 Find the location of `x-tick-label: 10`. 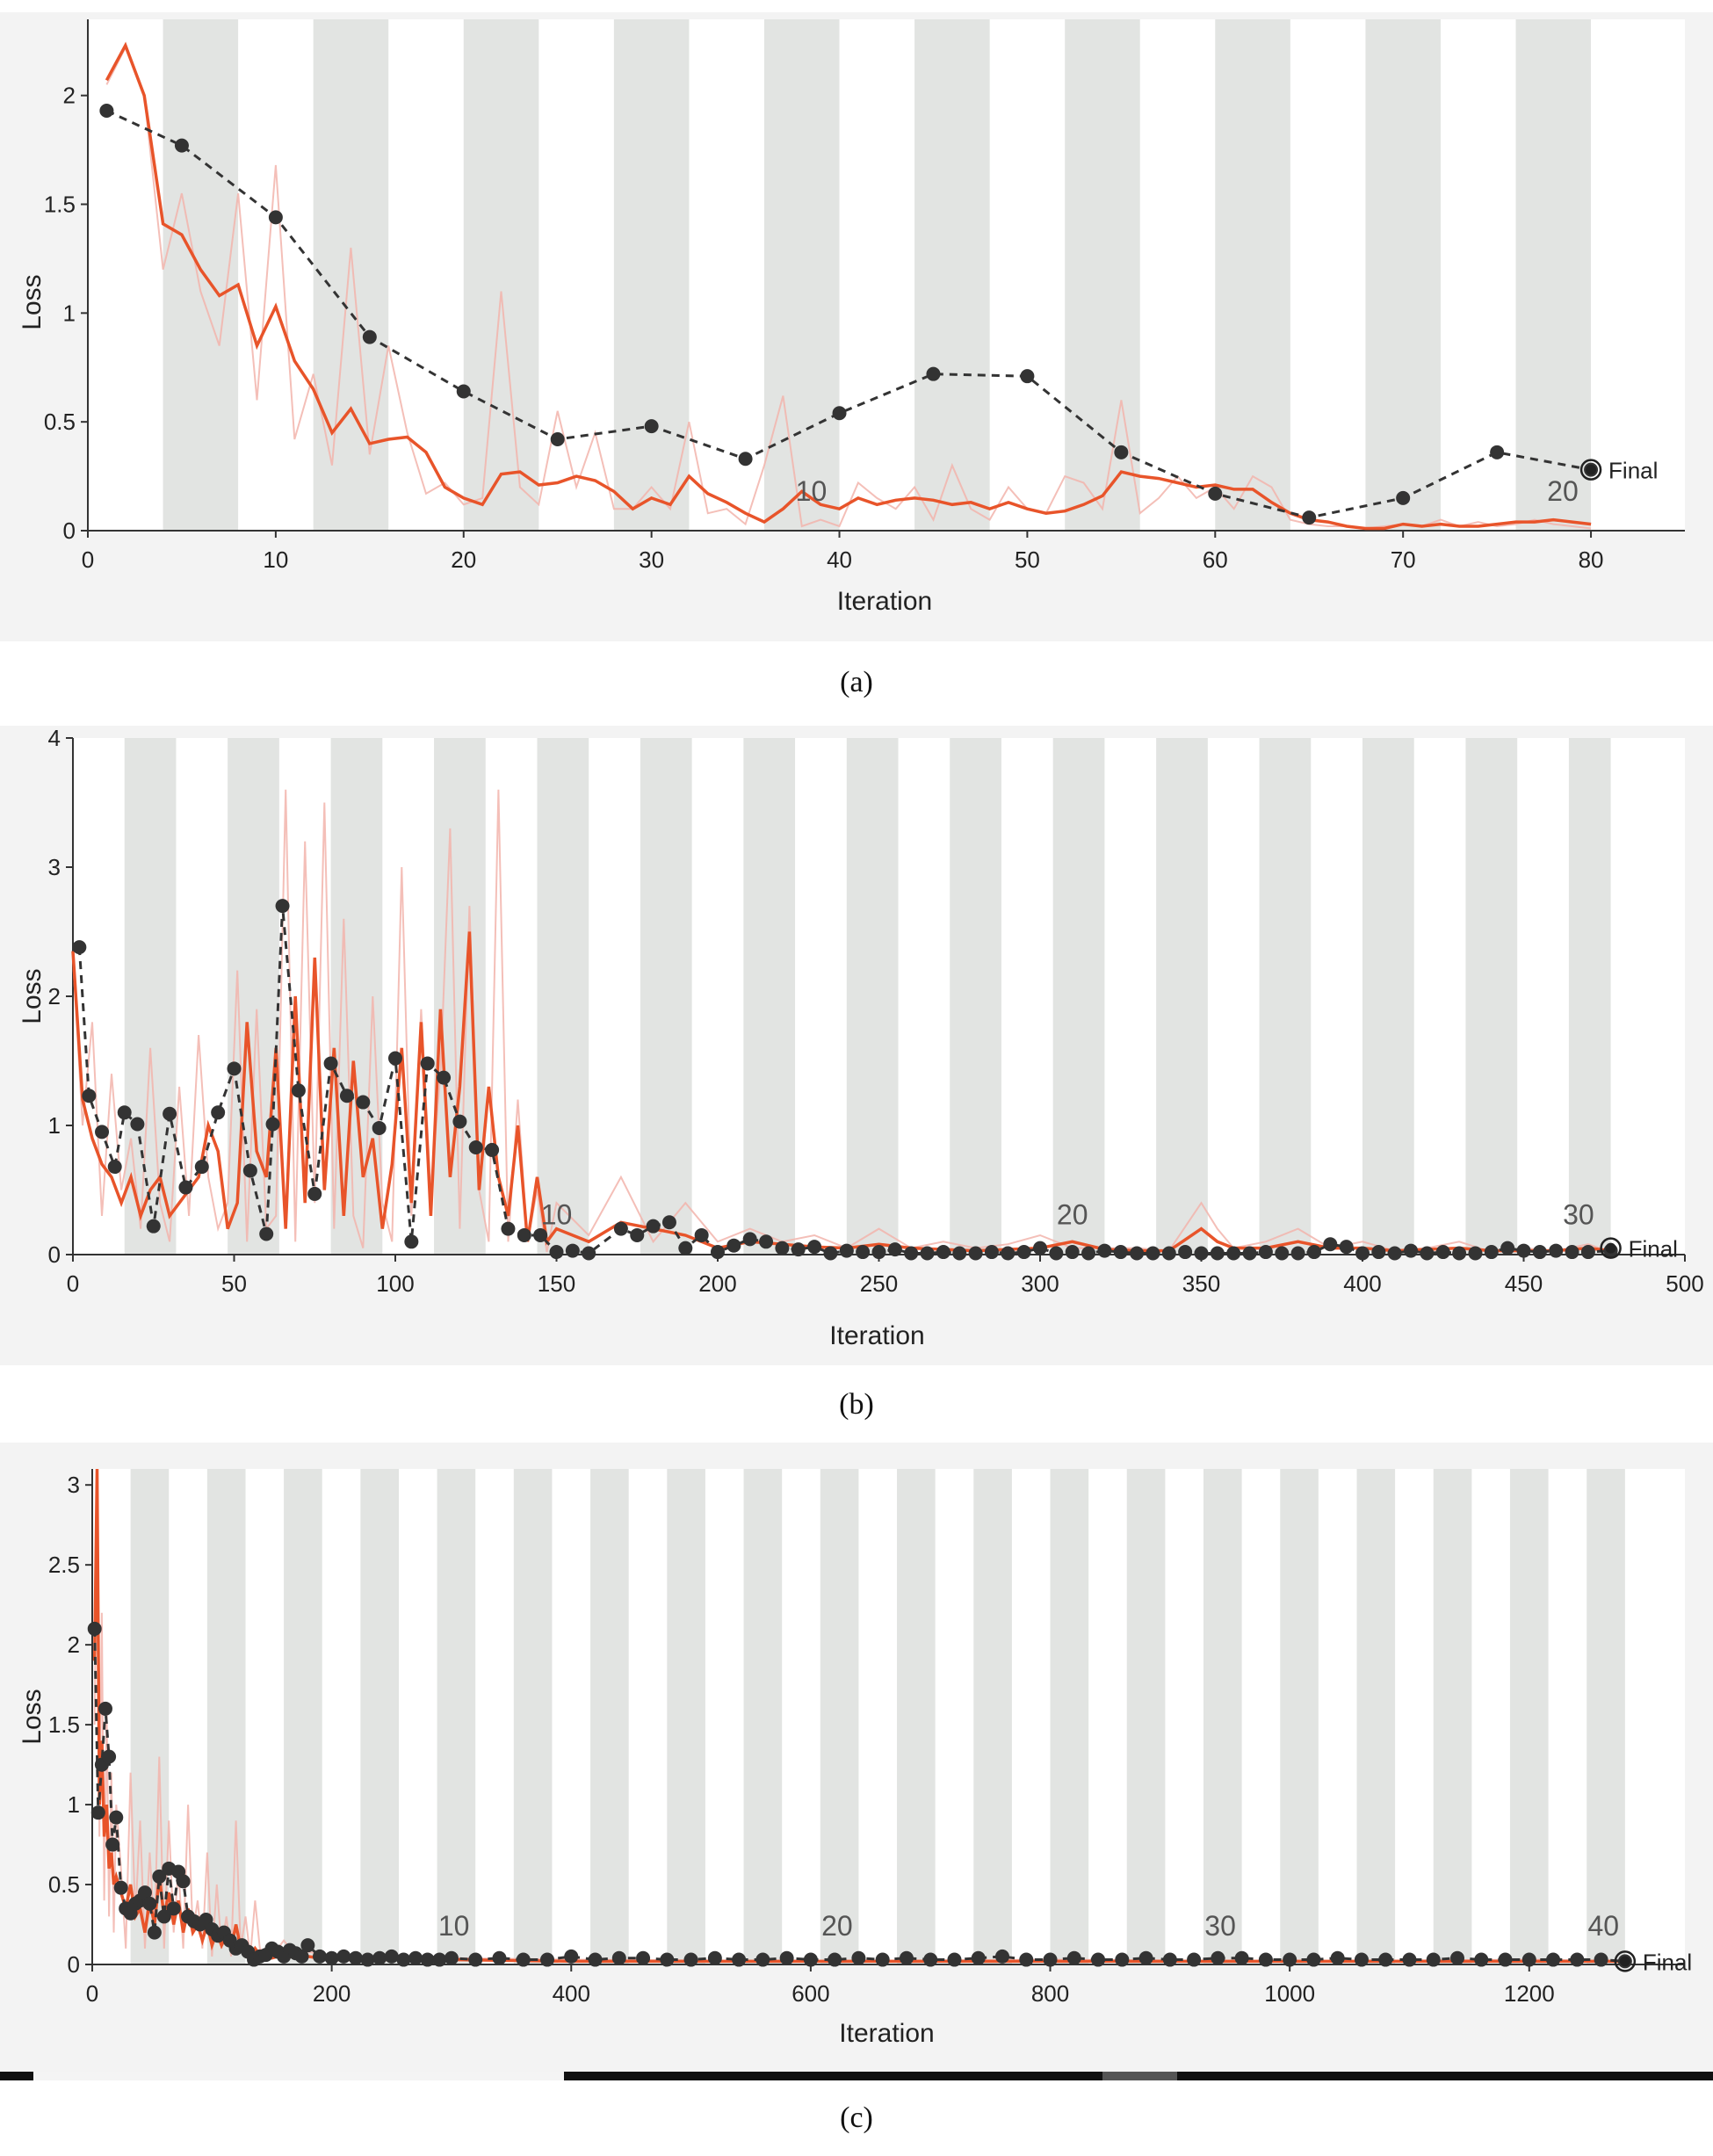

x-tick-label: 10 is located at coordinates (276, 559).